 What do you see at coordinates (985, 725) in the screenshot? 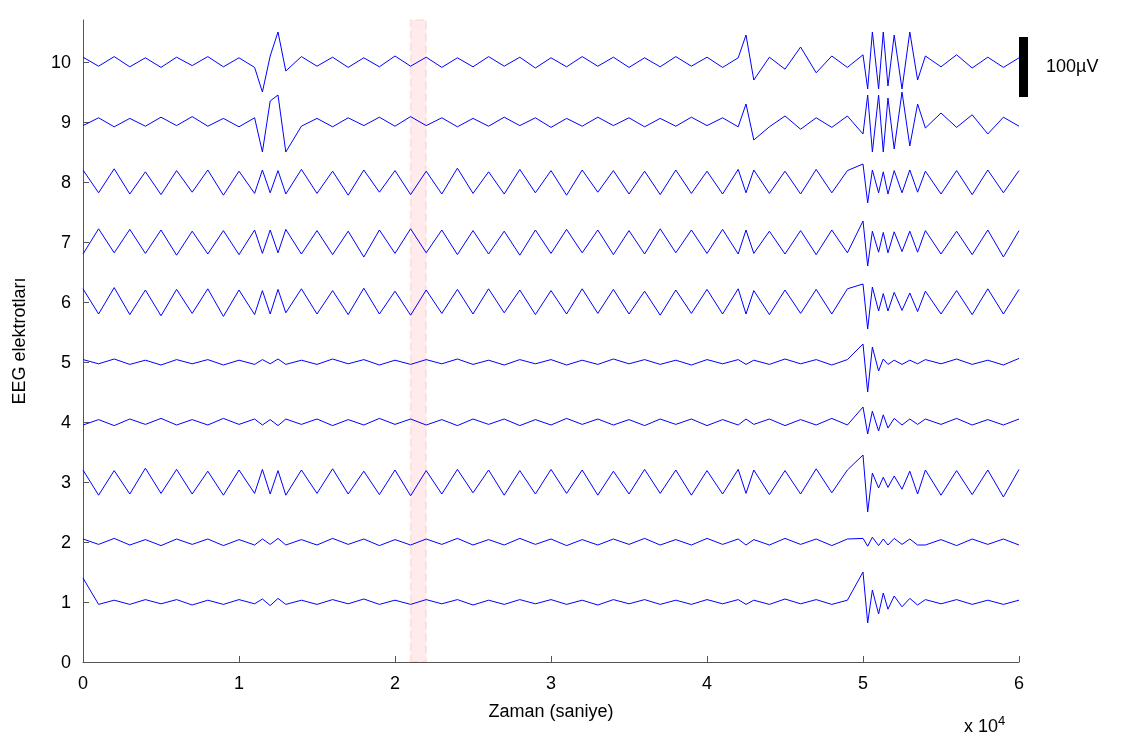
I see `text: x 10$^{4}$` at bounding box center [985, 725].